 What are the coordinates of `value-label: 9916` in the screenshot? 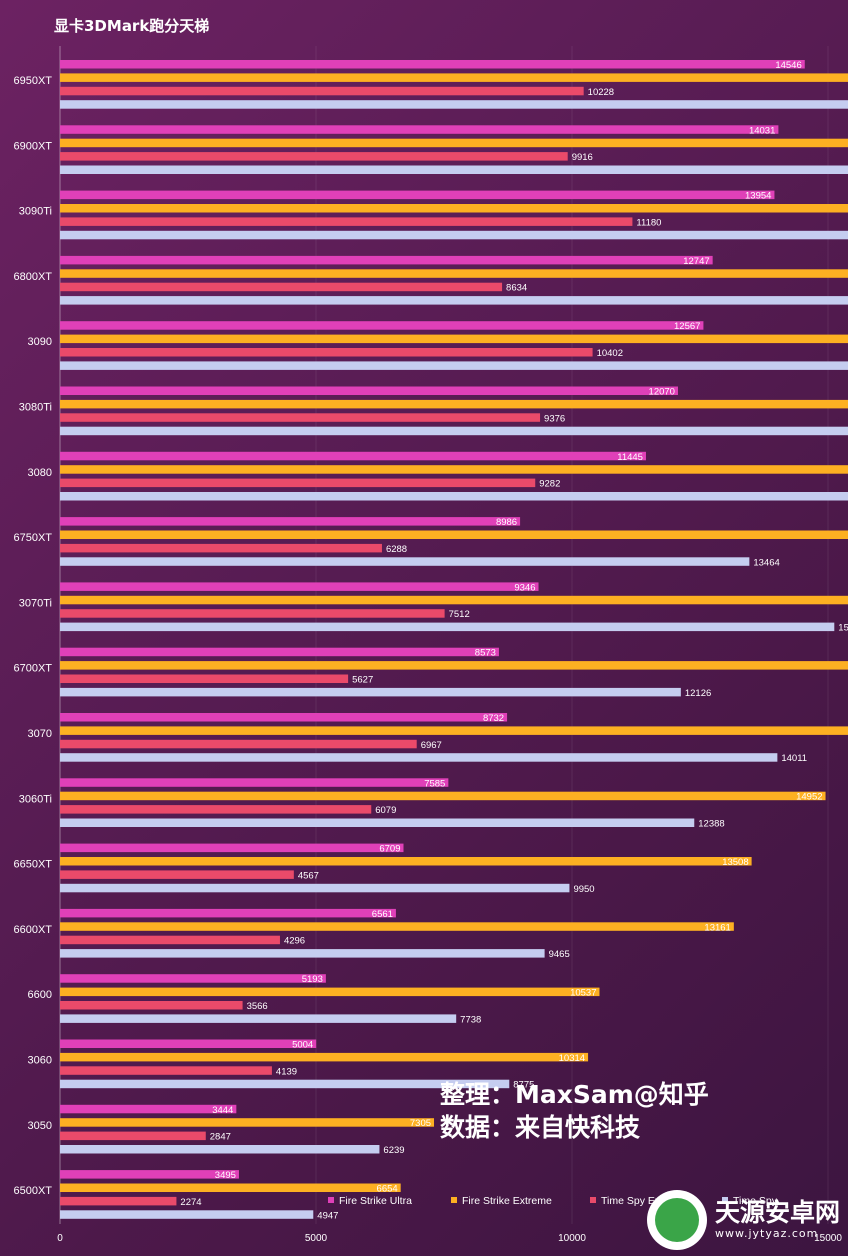 It's located at (582, 157).